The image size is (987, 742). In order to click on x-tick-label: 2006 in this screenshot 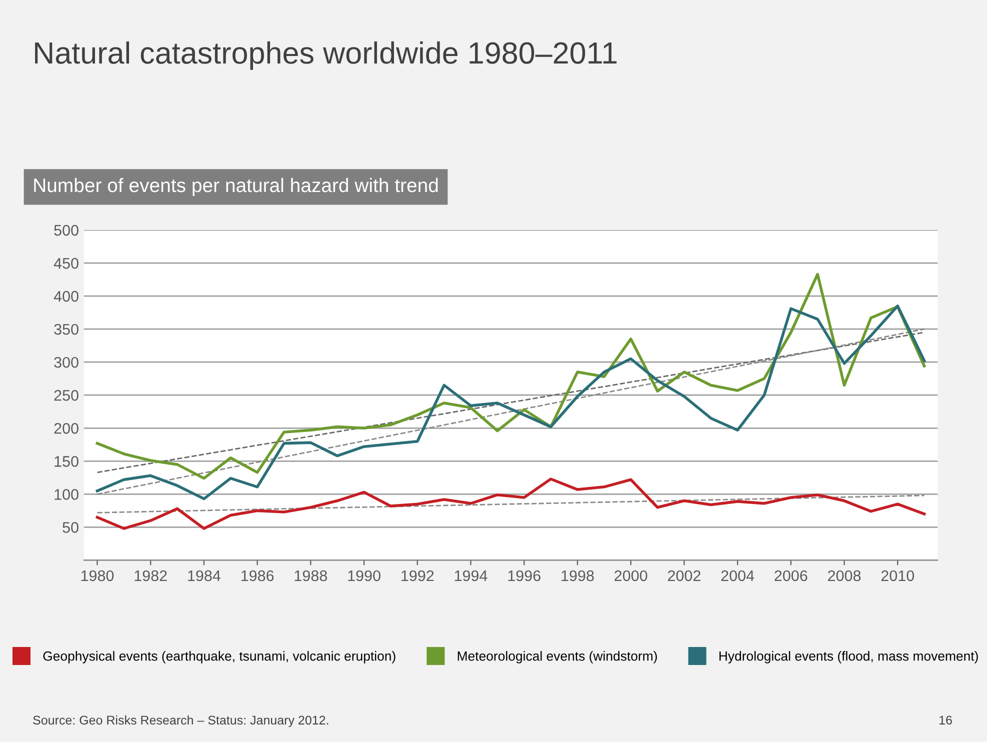, I will do `click(791, 576)`.